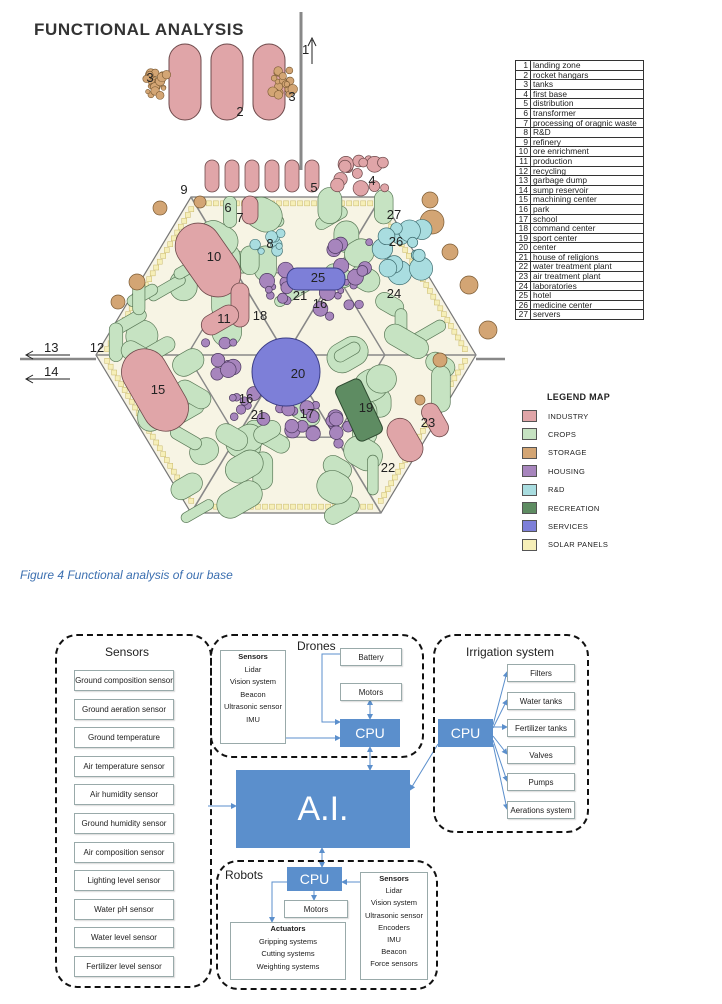 The image size is (722, 1004). What do you see at coordinates (214, 256) in the screenshot?
I see `zone-label: 10` at bounding box center [214, 256].